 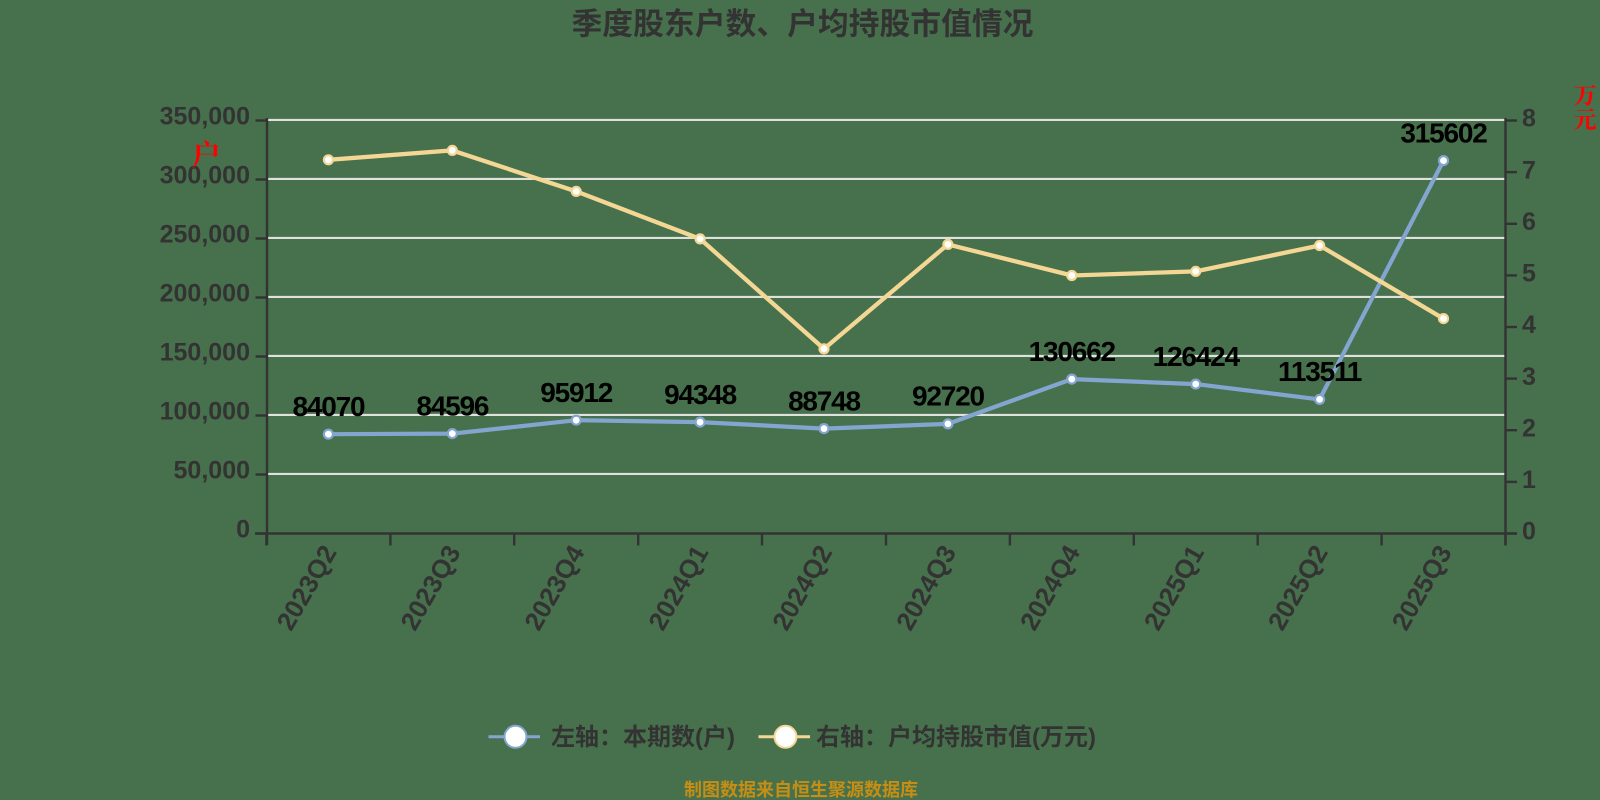 I want to click on svg-text: 户, so click(x=205, y=154).